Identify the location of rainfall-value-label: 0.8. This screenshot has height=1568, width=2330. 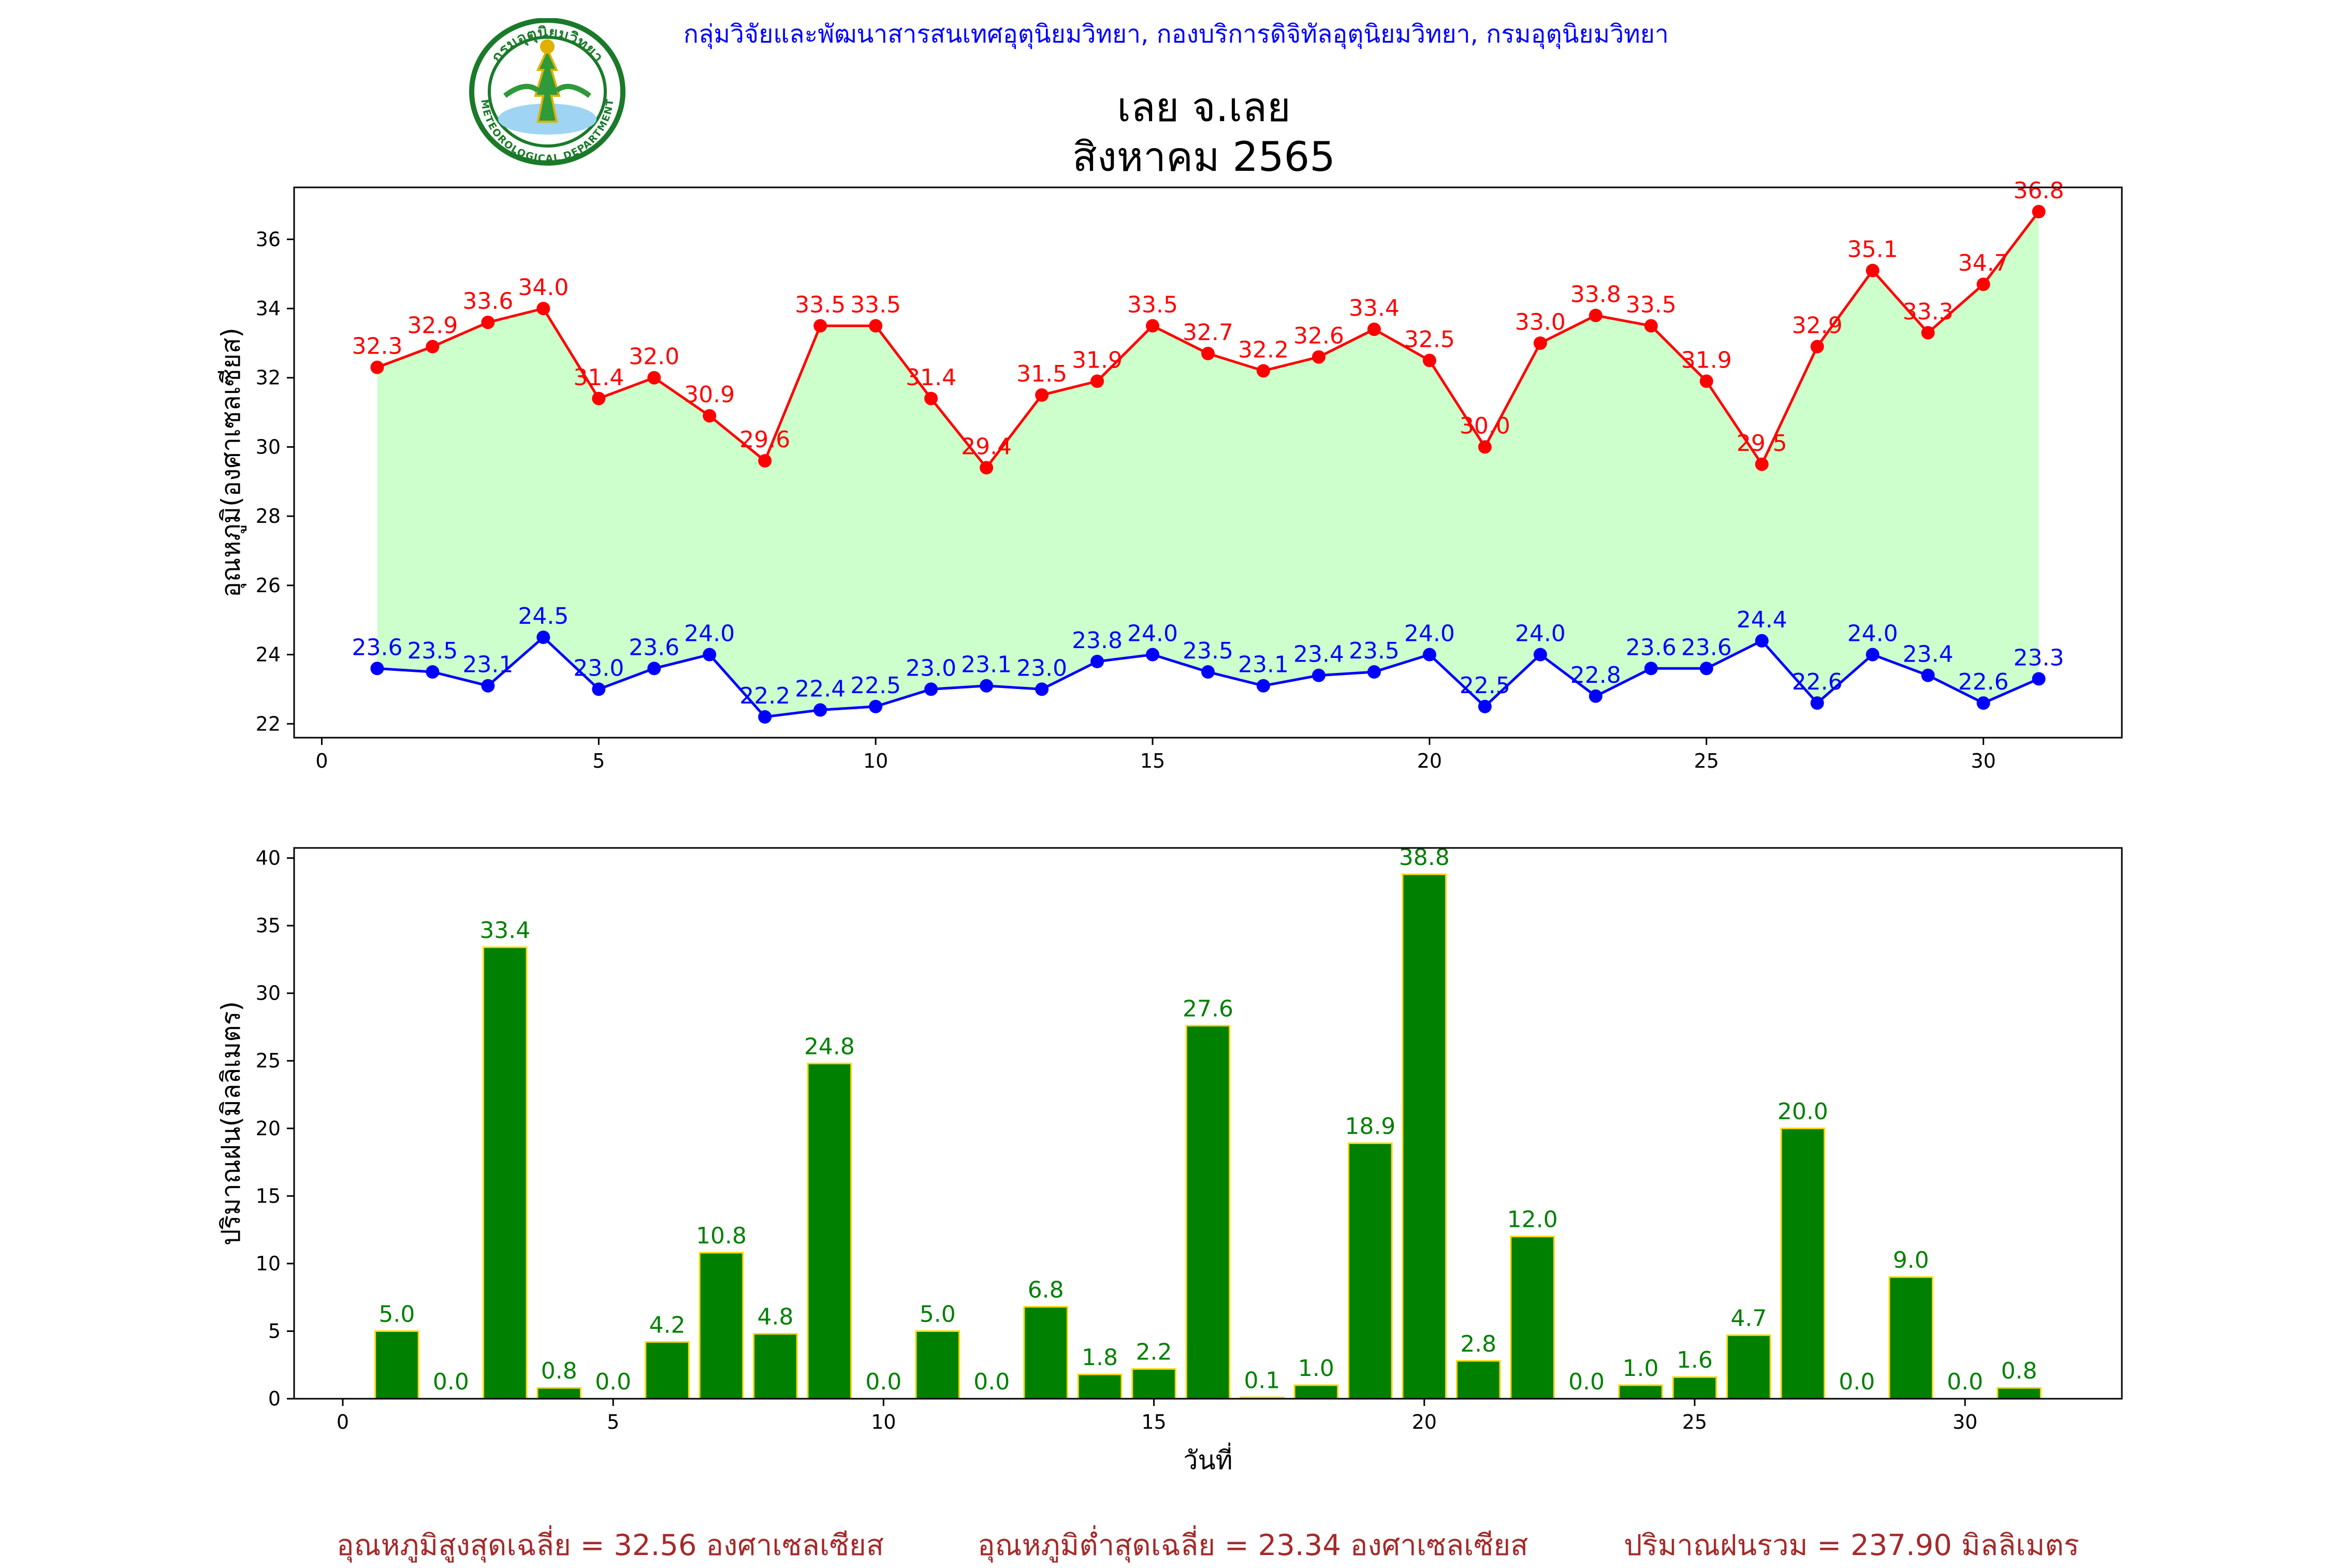
(559, 1371).